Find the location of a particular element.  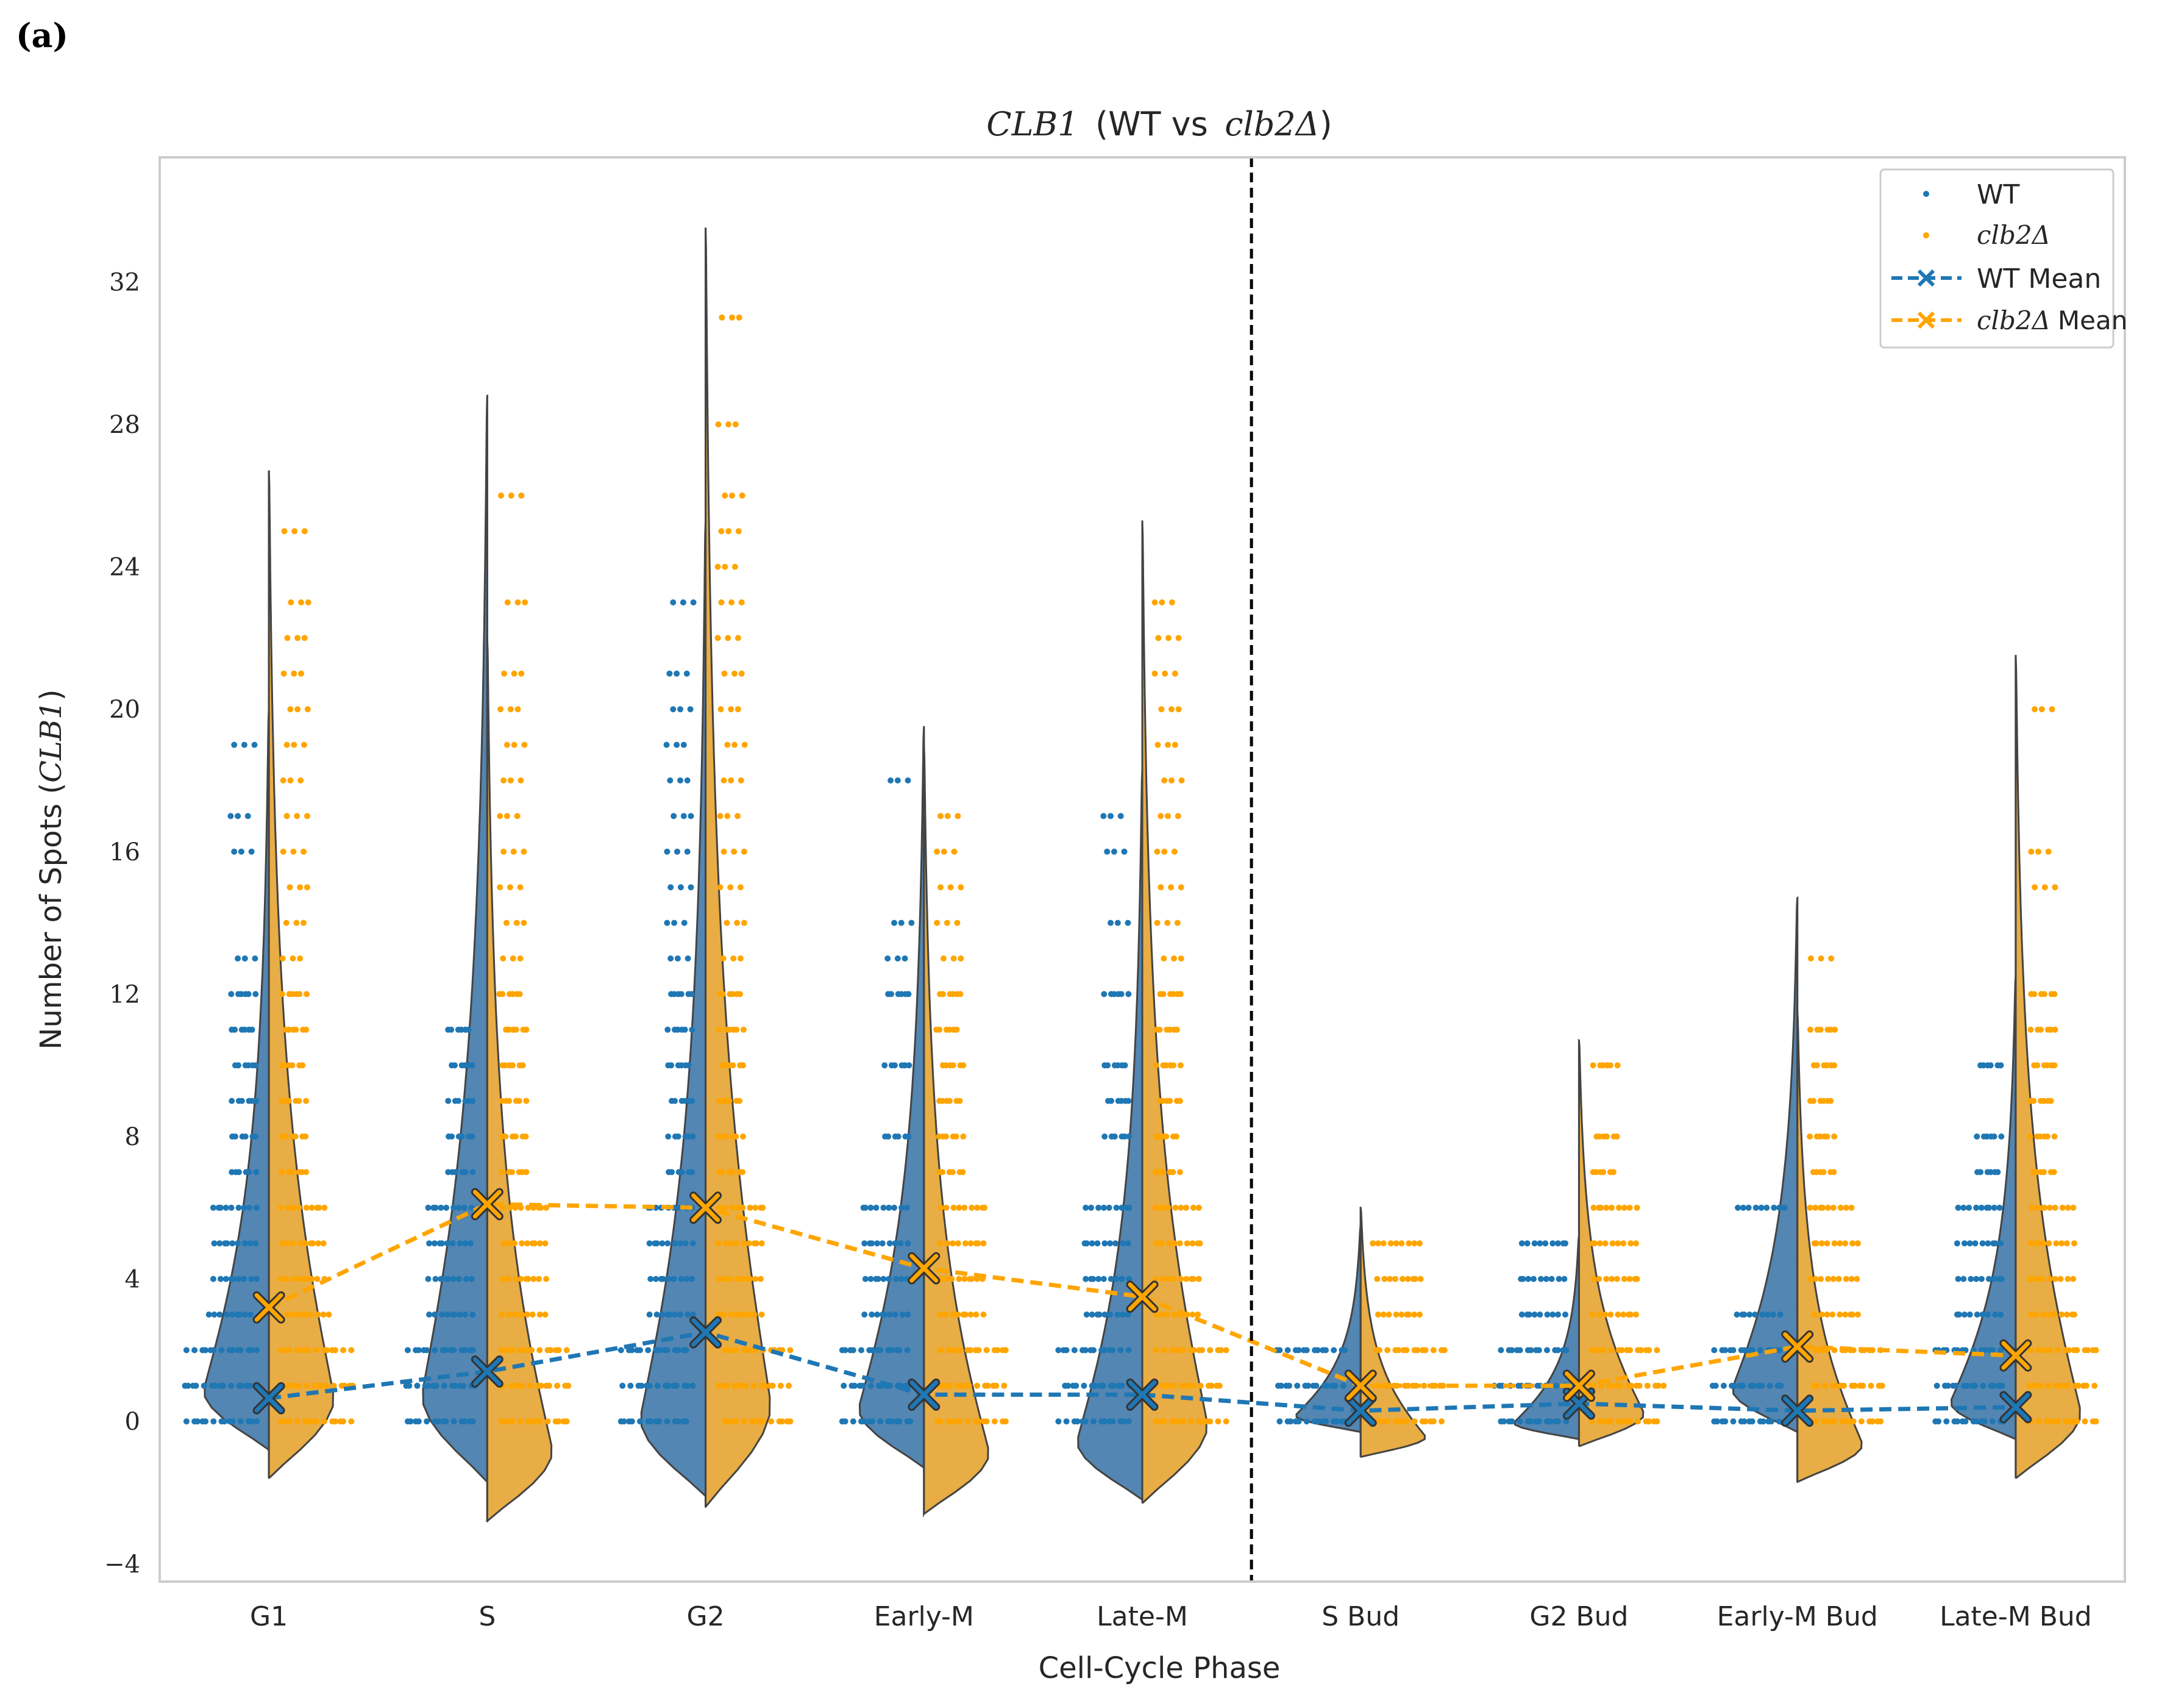

legend-box is located at coordinates (1997, 258).